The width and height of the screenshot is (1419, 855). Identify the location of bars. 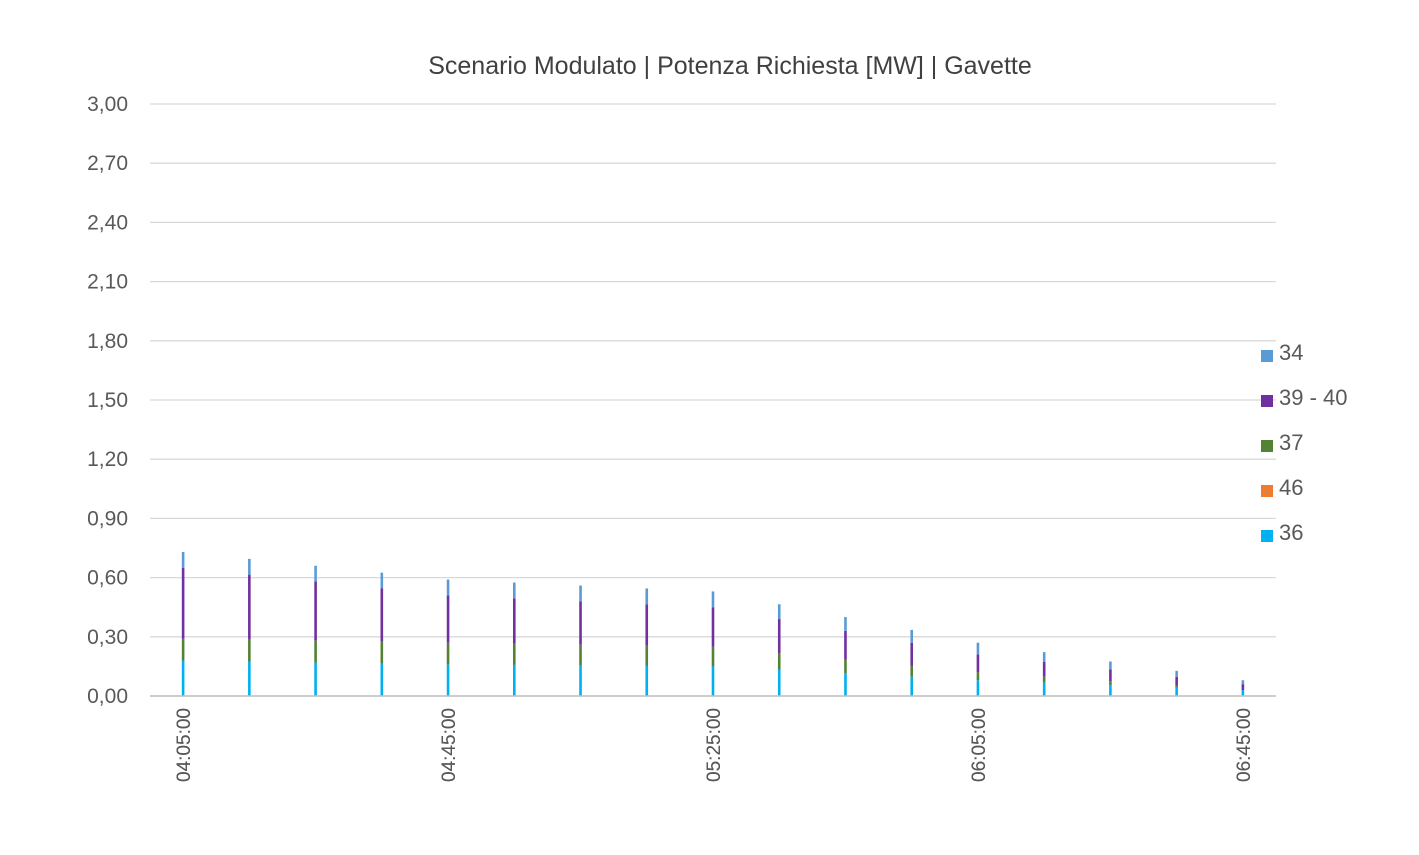
(713, 623).